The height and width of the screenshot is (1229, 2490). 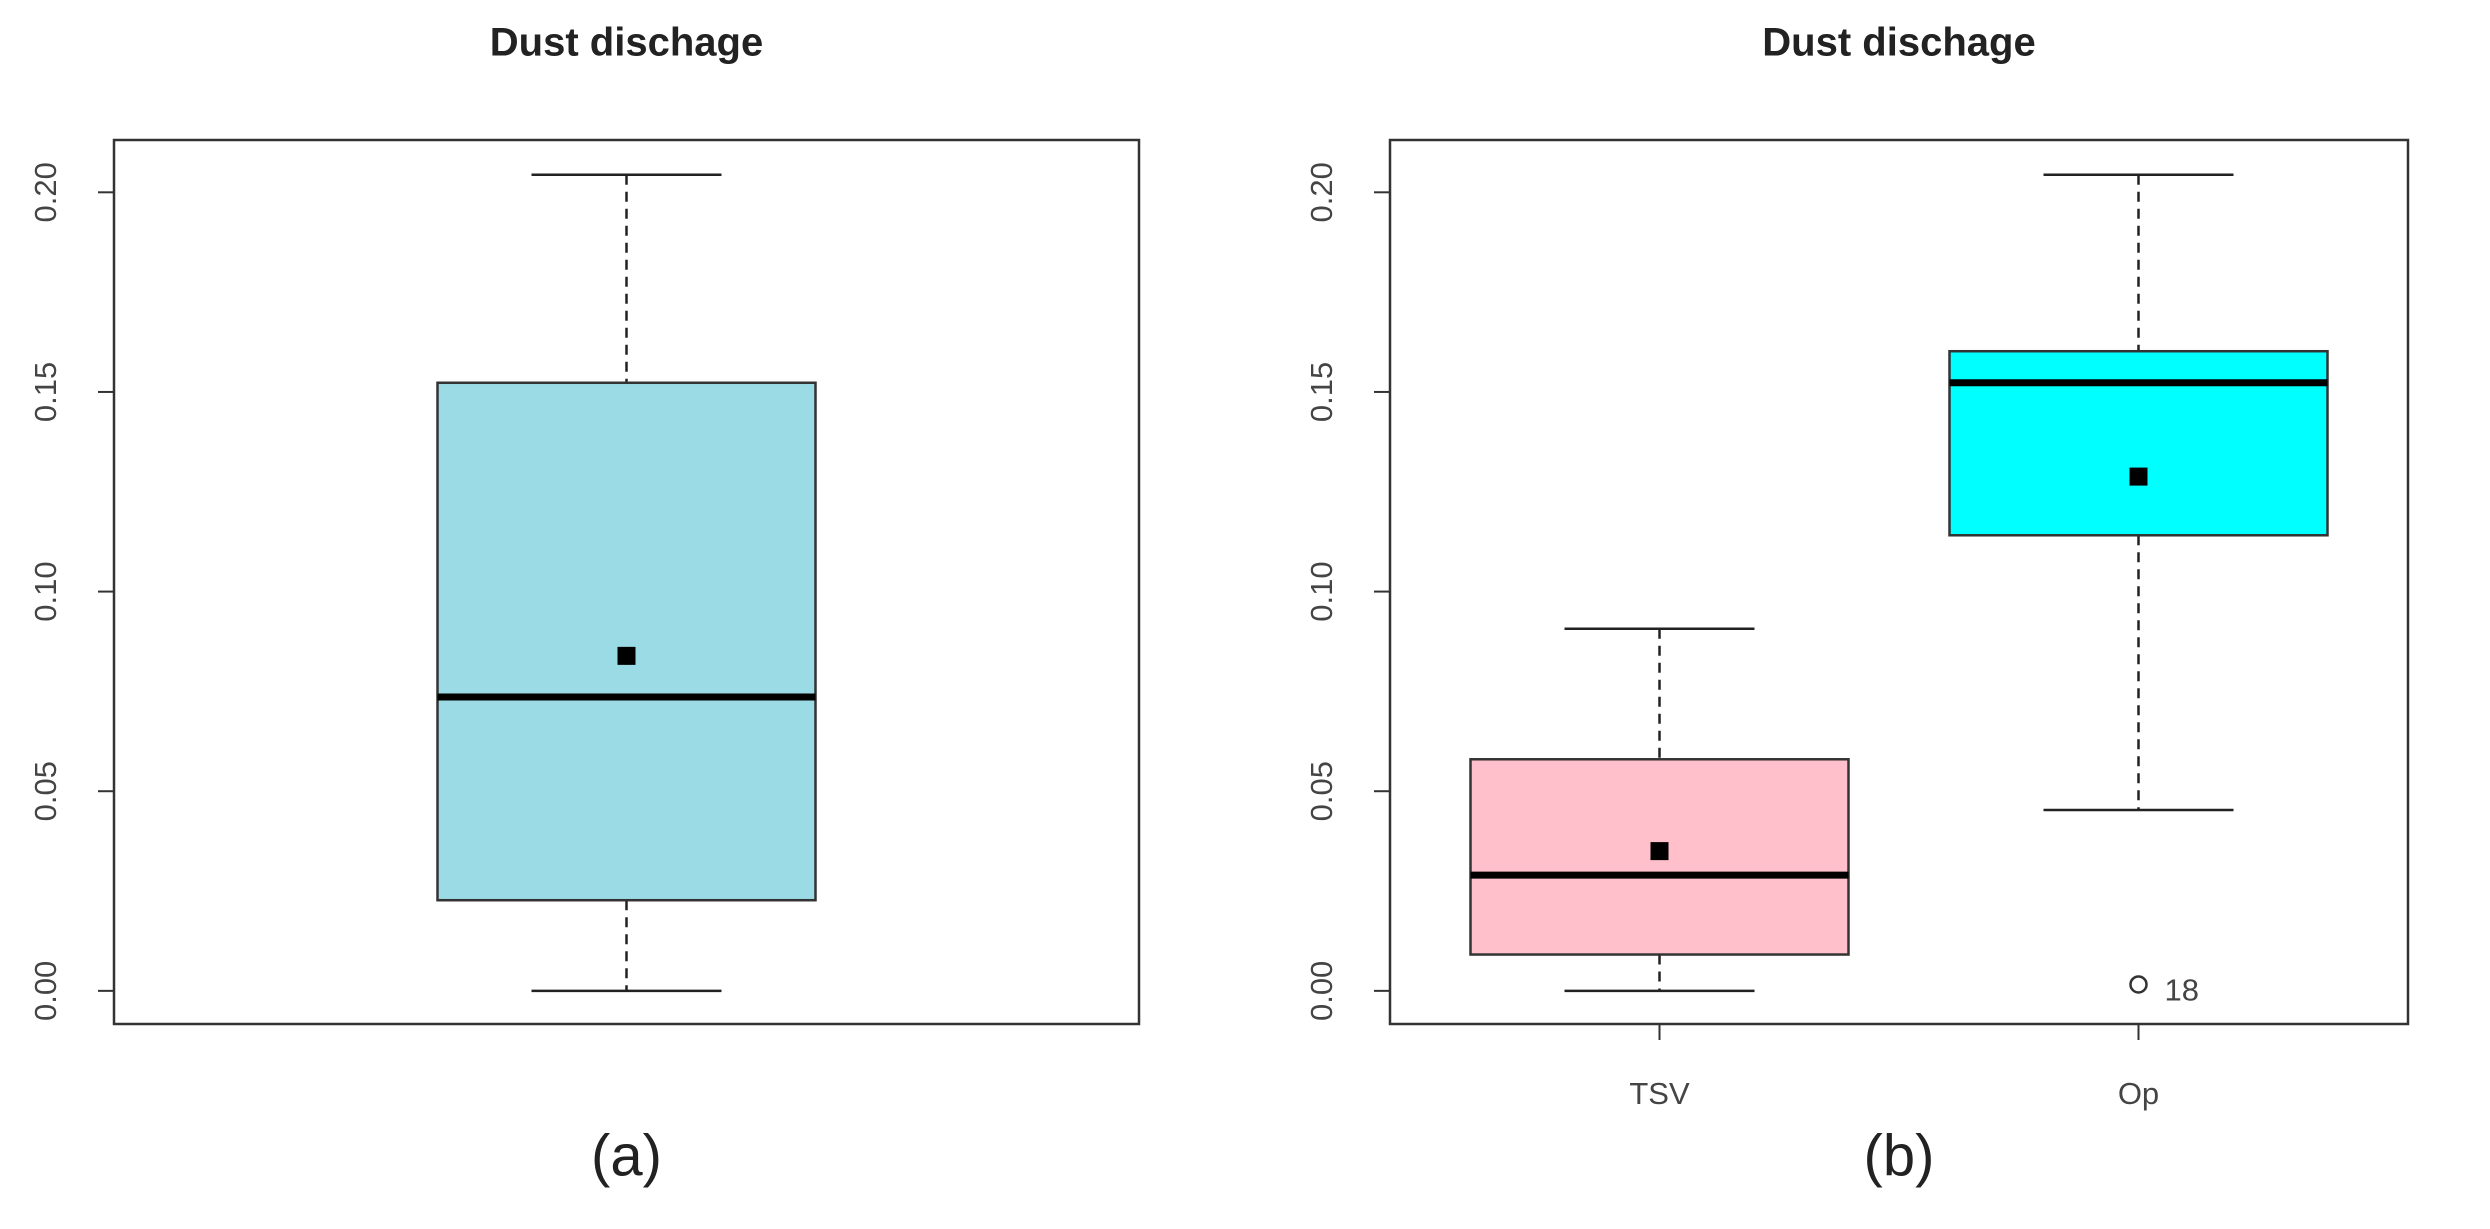 What do you see at coordinates (1899, 1155) in the screenshot?
I see `caption: (b)` at bounding box center [1899, 1155].